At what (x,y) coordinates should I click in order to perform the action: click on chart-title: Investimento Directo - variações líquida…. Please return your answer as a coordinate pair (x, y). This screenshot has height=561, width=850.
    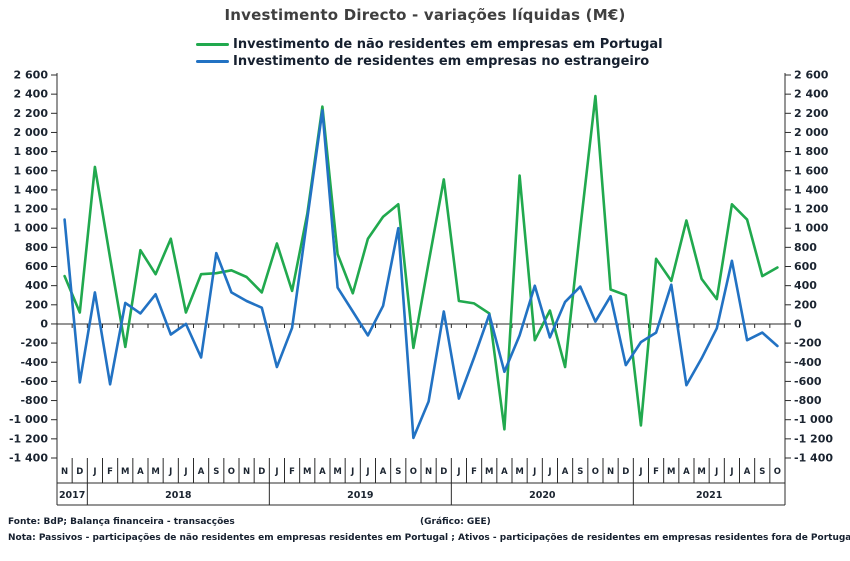
    Looking at the image, I should click on (425, 15).